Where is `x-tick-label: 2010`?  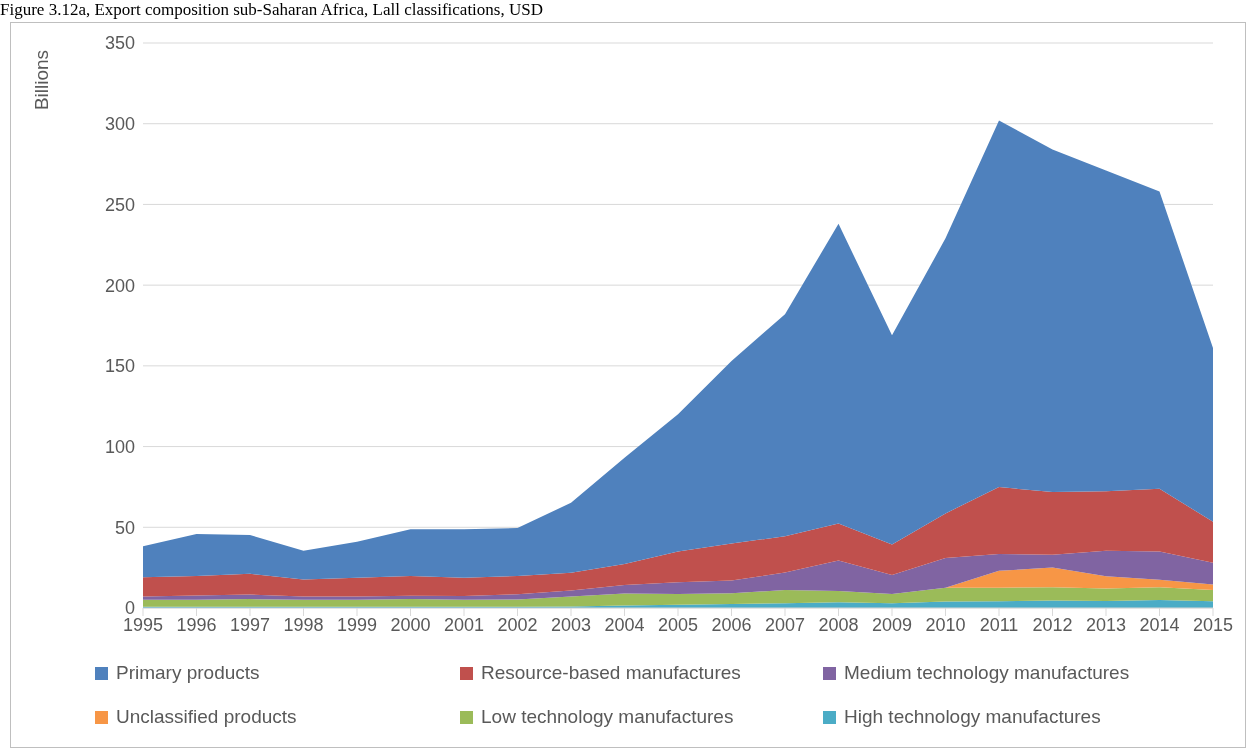 x-tick-label: 2010 is located at coordinates (945, 624).